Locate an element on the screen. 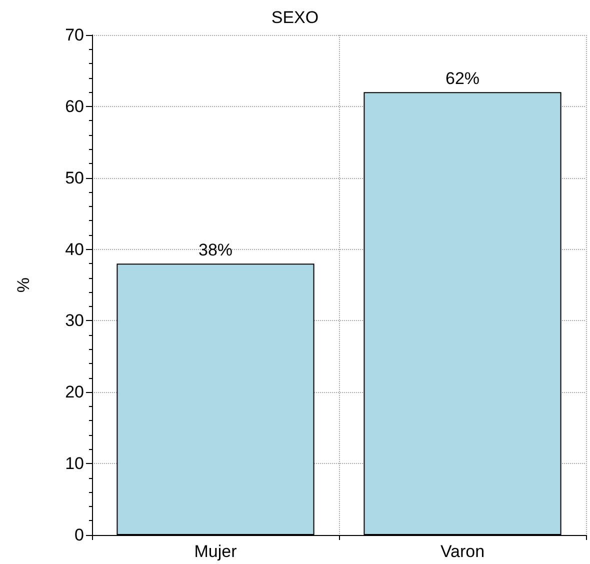  y-tick-label: 0 is located at coordinates (79, 535).